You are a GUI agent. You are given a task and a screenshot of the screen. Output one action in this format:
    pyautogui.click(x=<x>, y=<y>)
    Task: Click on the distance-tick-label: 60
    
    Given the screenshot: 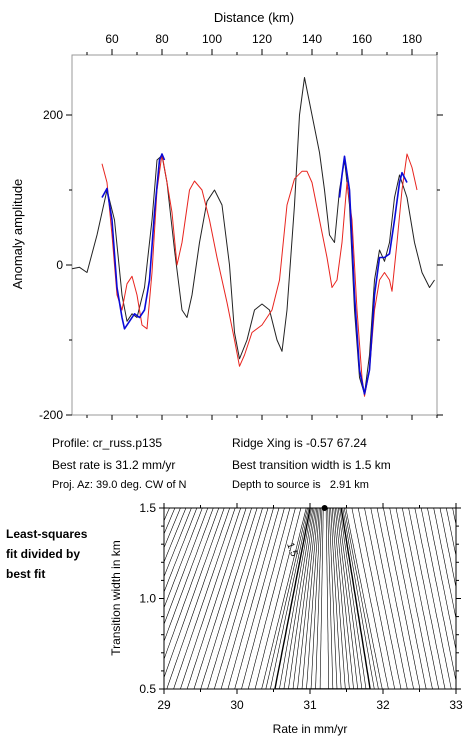 What is the action you would take?
    pyautogui.click(x=112, y=39)
    